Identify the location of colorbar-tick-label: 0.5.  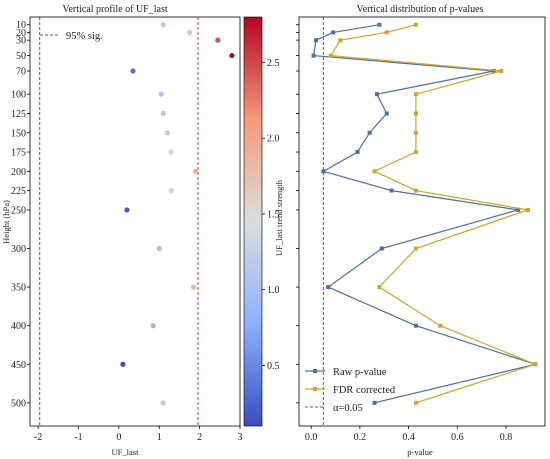
(273, 366).